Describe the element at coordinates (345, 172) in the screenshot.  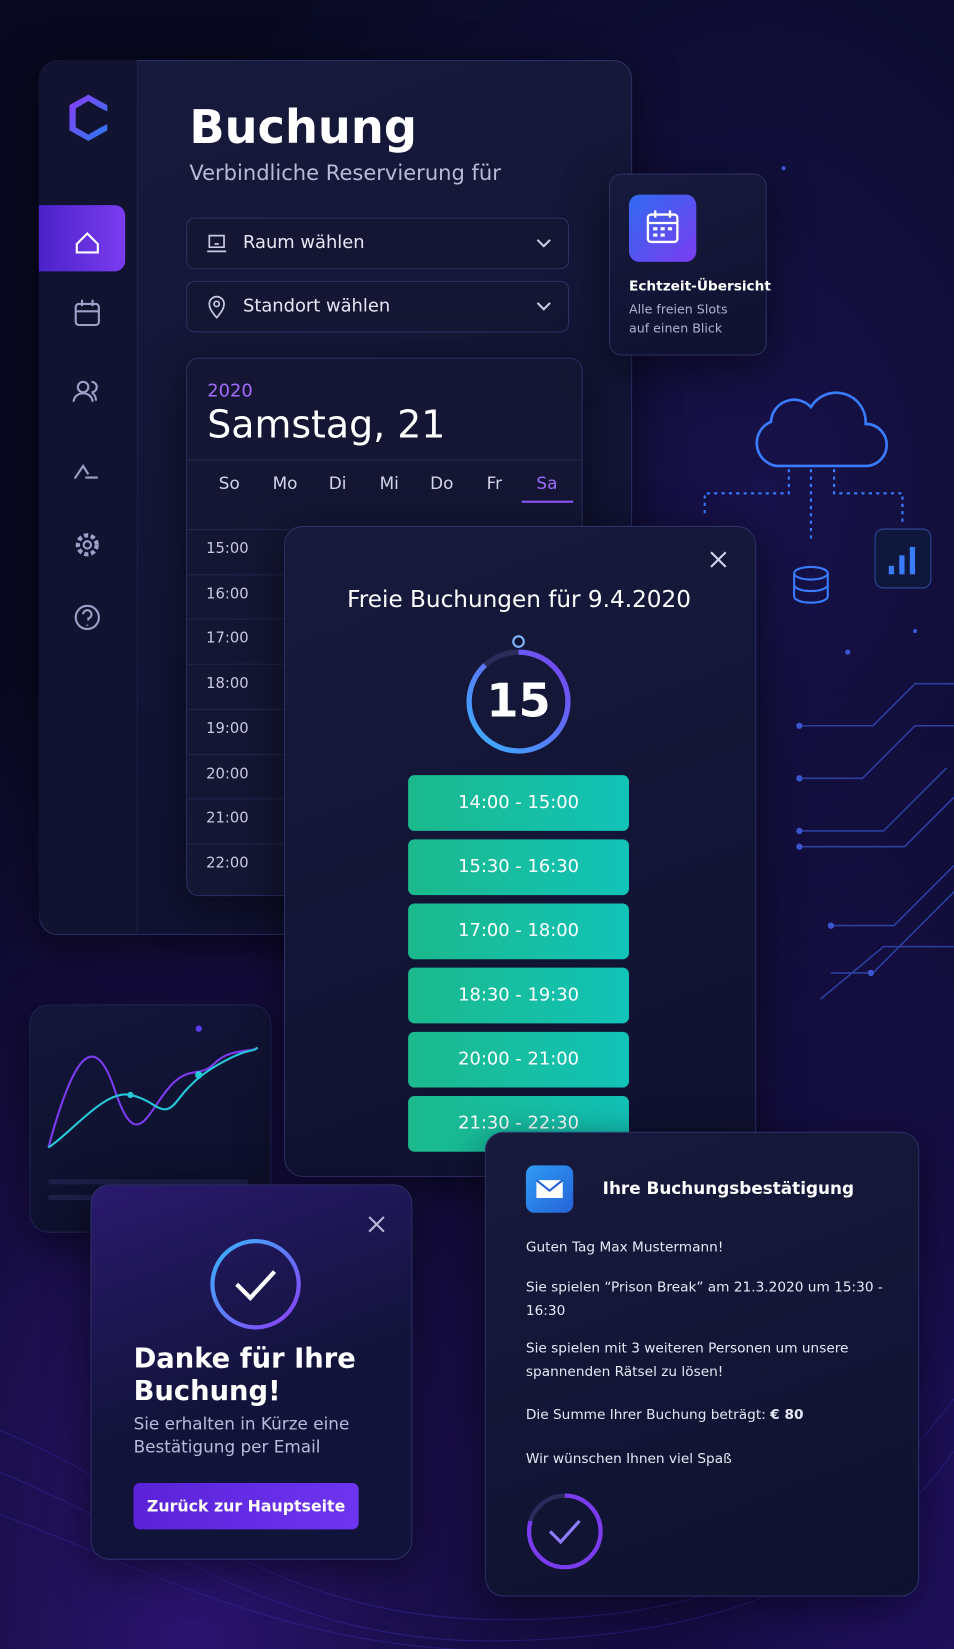
I see `page-subtitle: Verbindliche Reservierung für` at that location.